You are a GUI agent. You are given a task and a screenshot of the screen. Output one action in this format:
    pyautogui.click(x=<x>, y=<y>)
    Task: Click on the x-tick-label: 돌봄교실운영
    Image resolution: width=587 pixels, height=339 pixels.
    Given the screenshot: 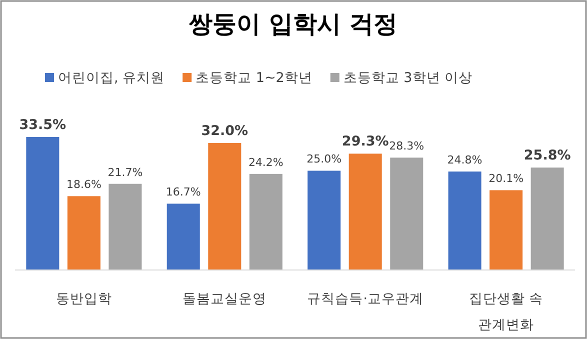 What is the action you would take?
    pyautogui.click(x=224, y=299)
    